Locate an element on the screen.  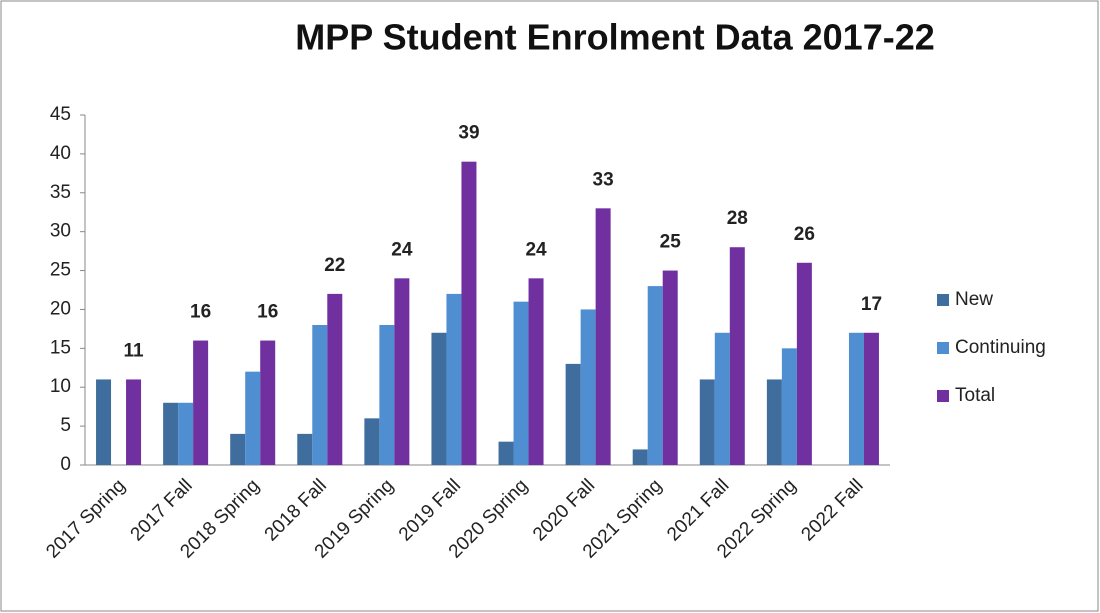
legend-label: Continuing is located at coordinates (1000, 347).